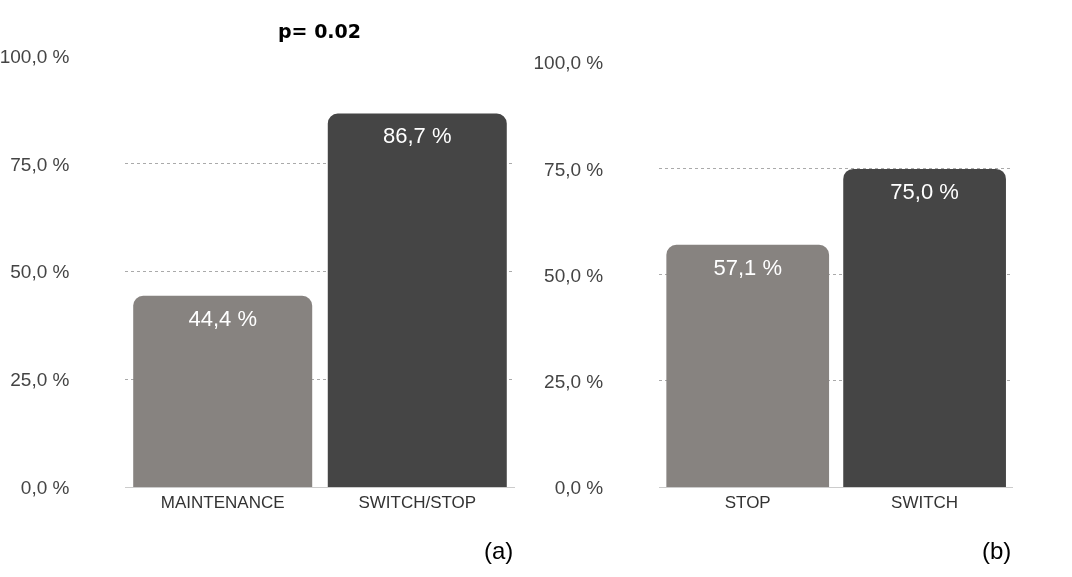 The width and height of the screenshot is (1072, 577). What do you see at coordinates (925, 503) in the screenshot?
I see `x-tick-label: SWITCH` at bounding box center [925, 503].